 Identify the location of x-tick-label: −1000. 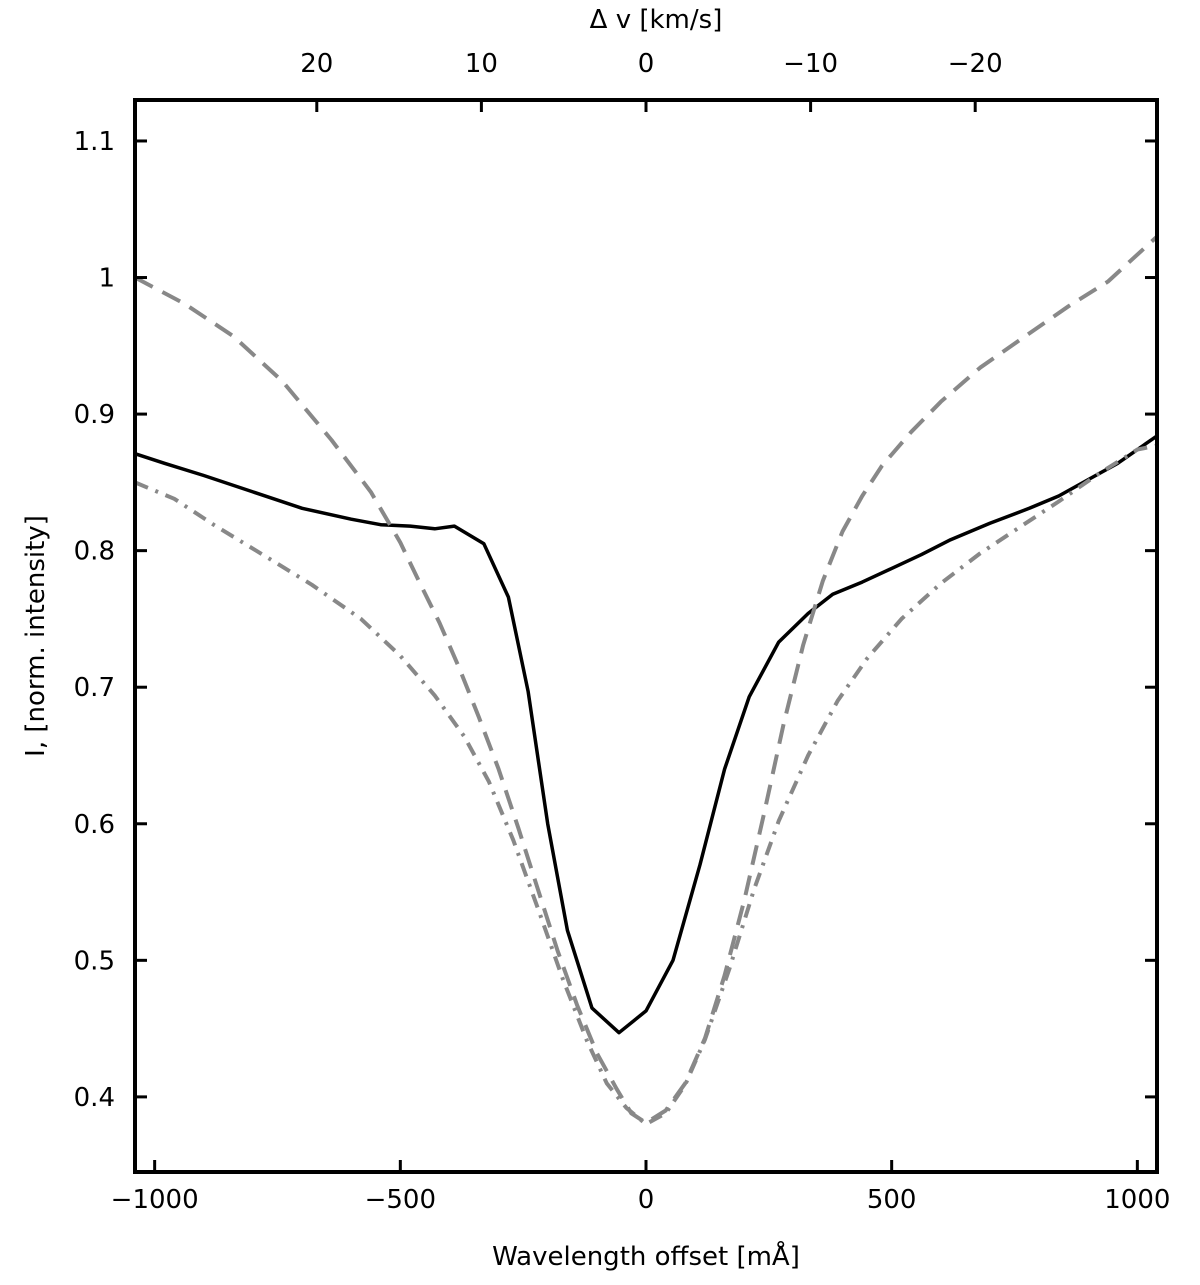
(155, 1200).